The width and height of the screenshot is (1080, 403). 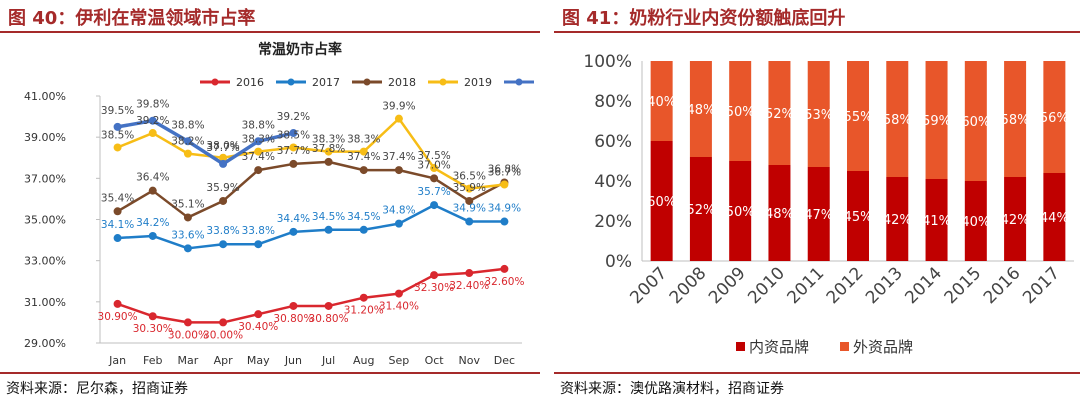 I want to click on x-tick-label: Jun, so click(x=293, y=360).